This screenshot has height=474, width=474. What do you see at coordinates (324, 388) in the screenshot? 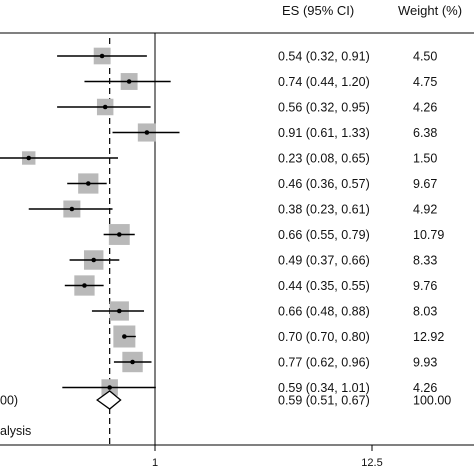
I see `es-ci-text: 0.59 (0.34, 1.01)` at bounding box center [324, 388].